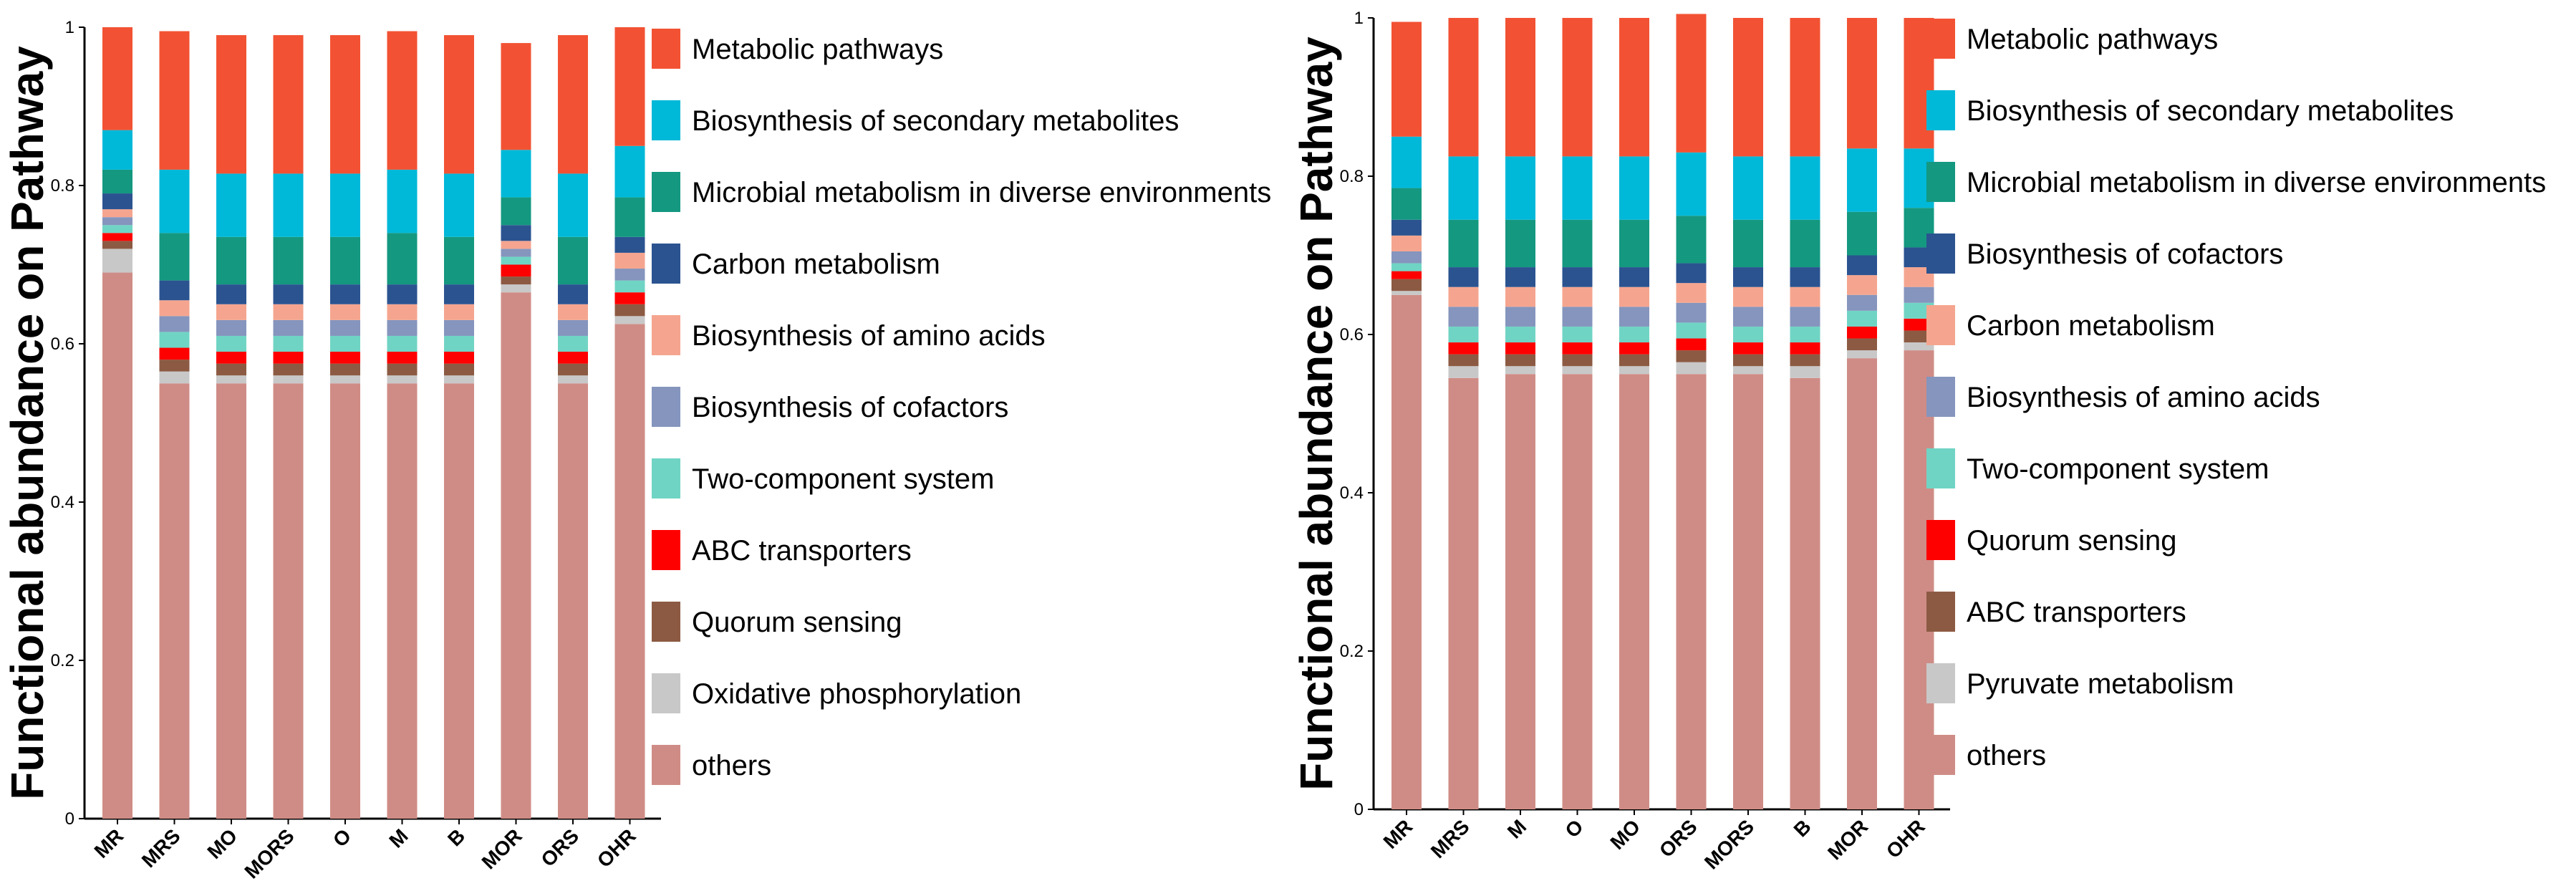 This screenshot has height=896, width=2576. Describe the element at coordinates (1678, 839) in the screenshot. I see `x-category-label: ORS` at that location.